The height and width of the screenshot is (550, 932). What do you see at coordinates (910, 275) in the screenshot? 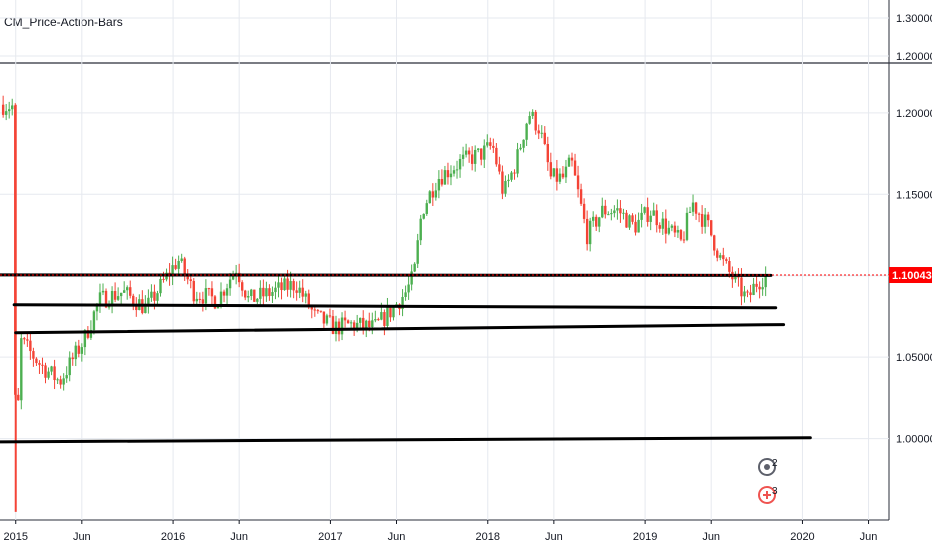
I see `current-price-tag` at bounding box center [910, 275].